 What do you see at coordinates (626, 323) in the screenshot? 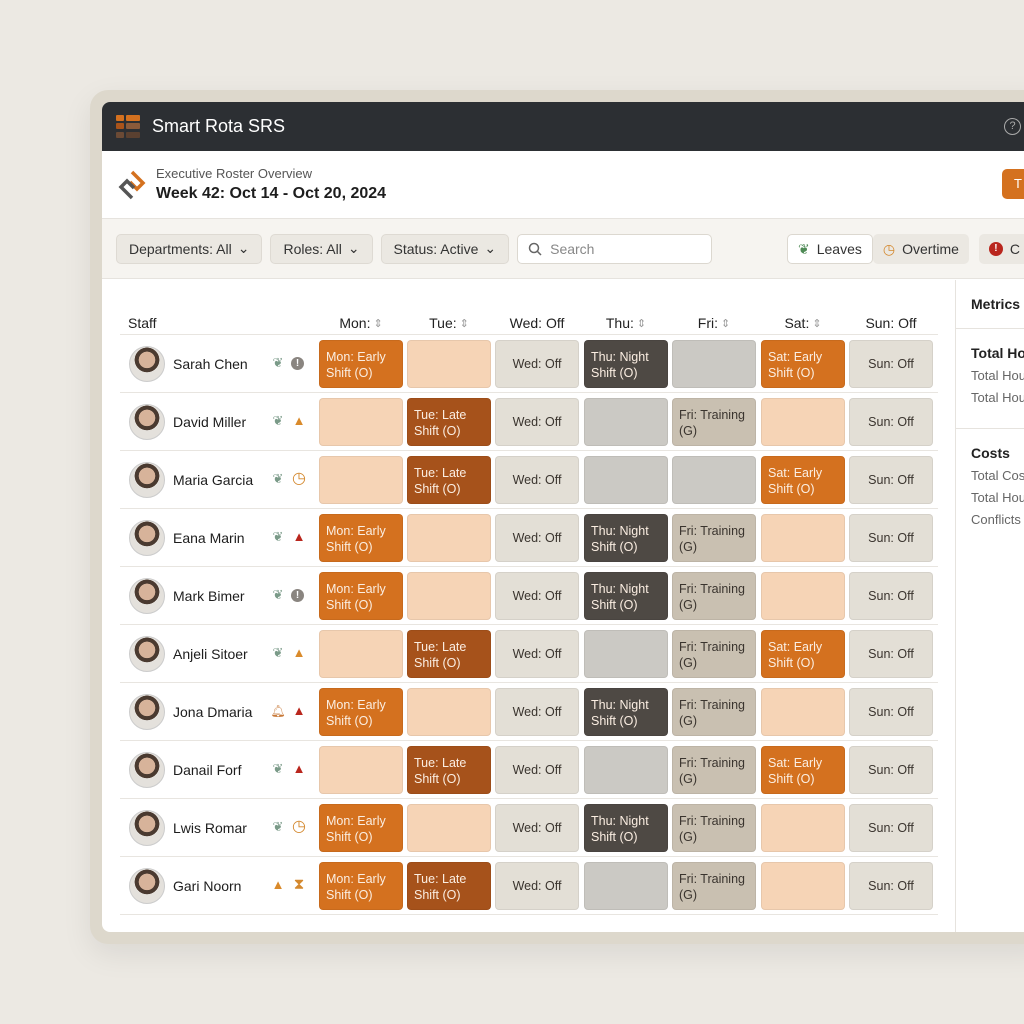
I see `col-header-thu: Thu: ⇕` at bounding box center [626, 323].